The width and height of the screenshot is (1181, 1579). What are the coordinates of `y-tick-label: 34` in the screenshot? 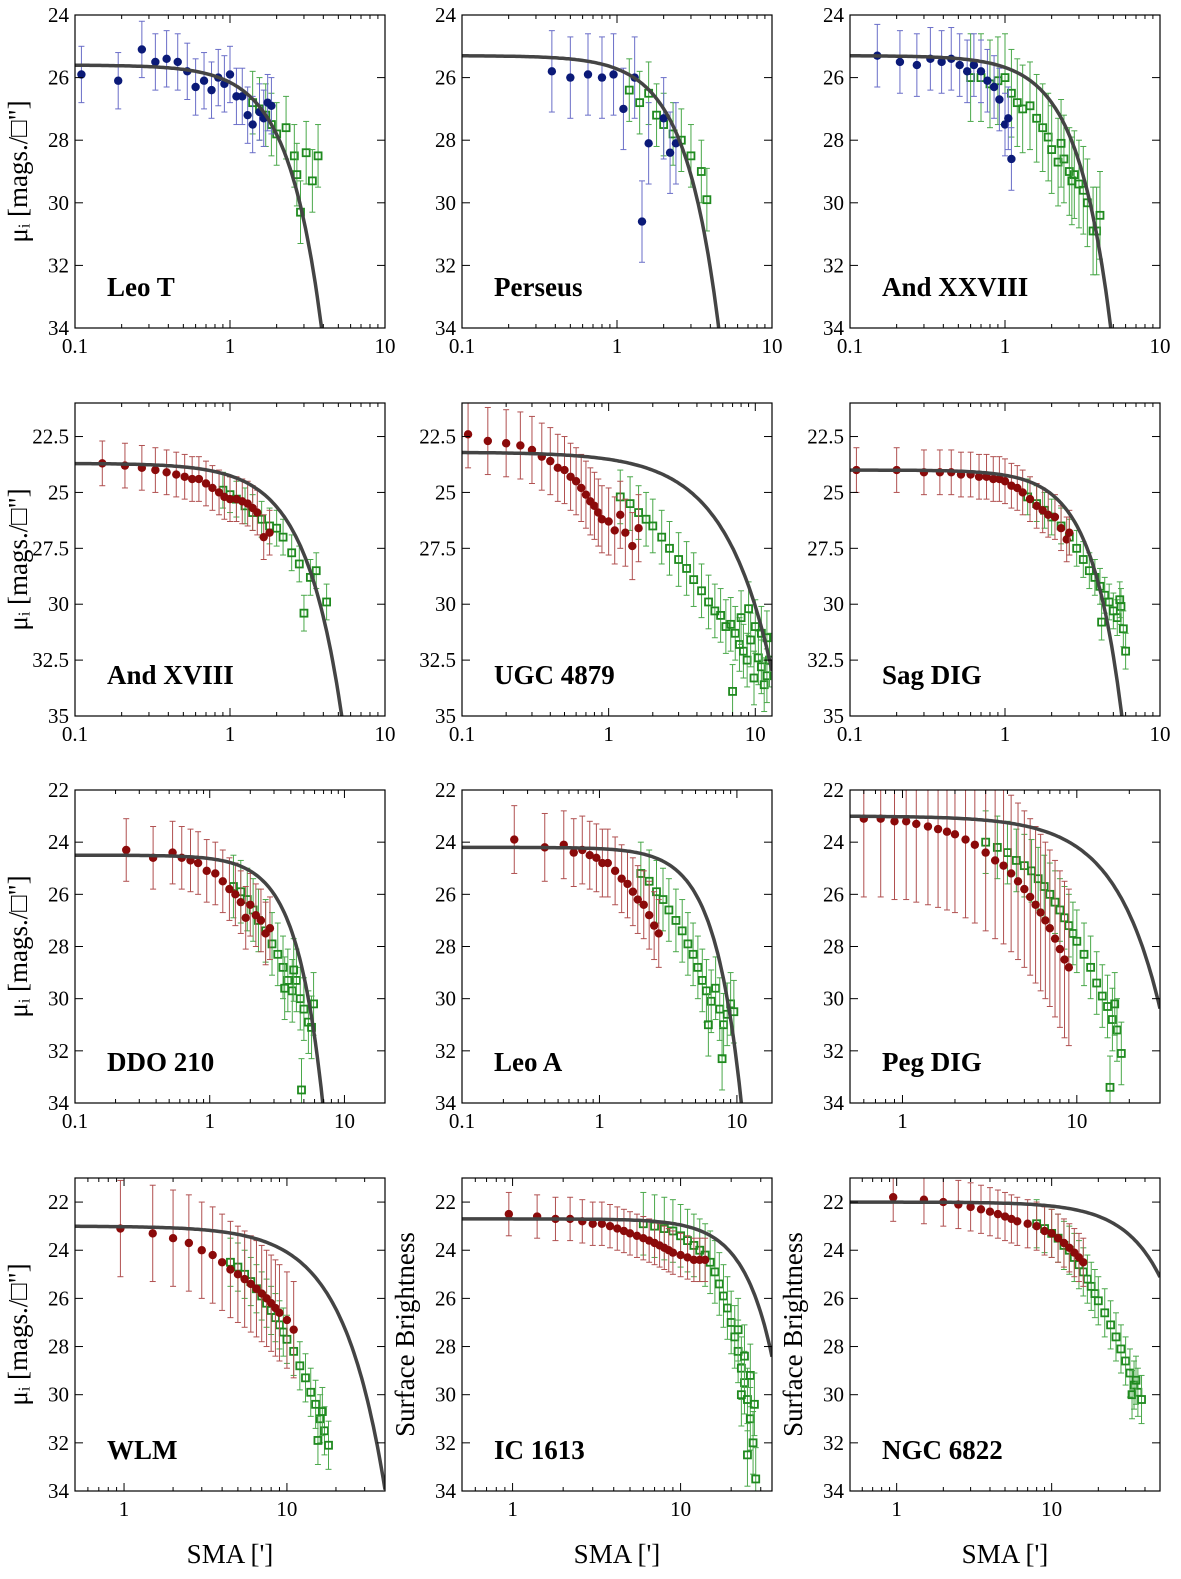 It's located at (59, 328).